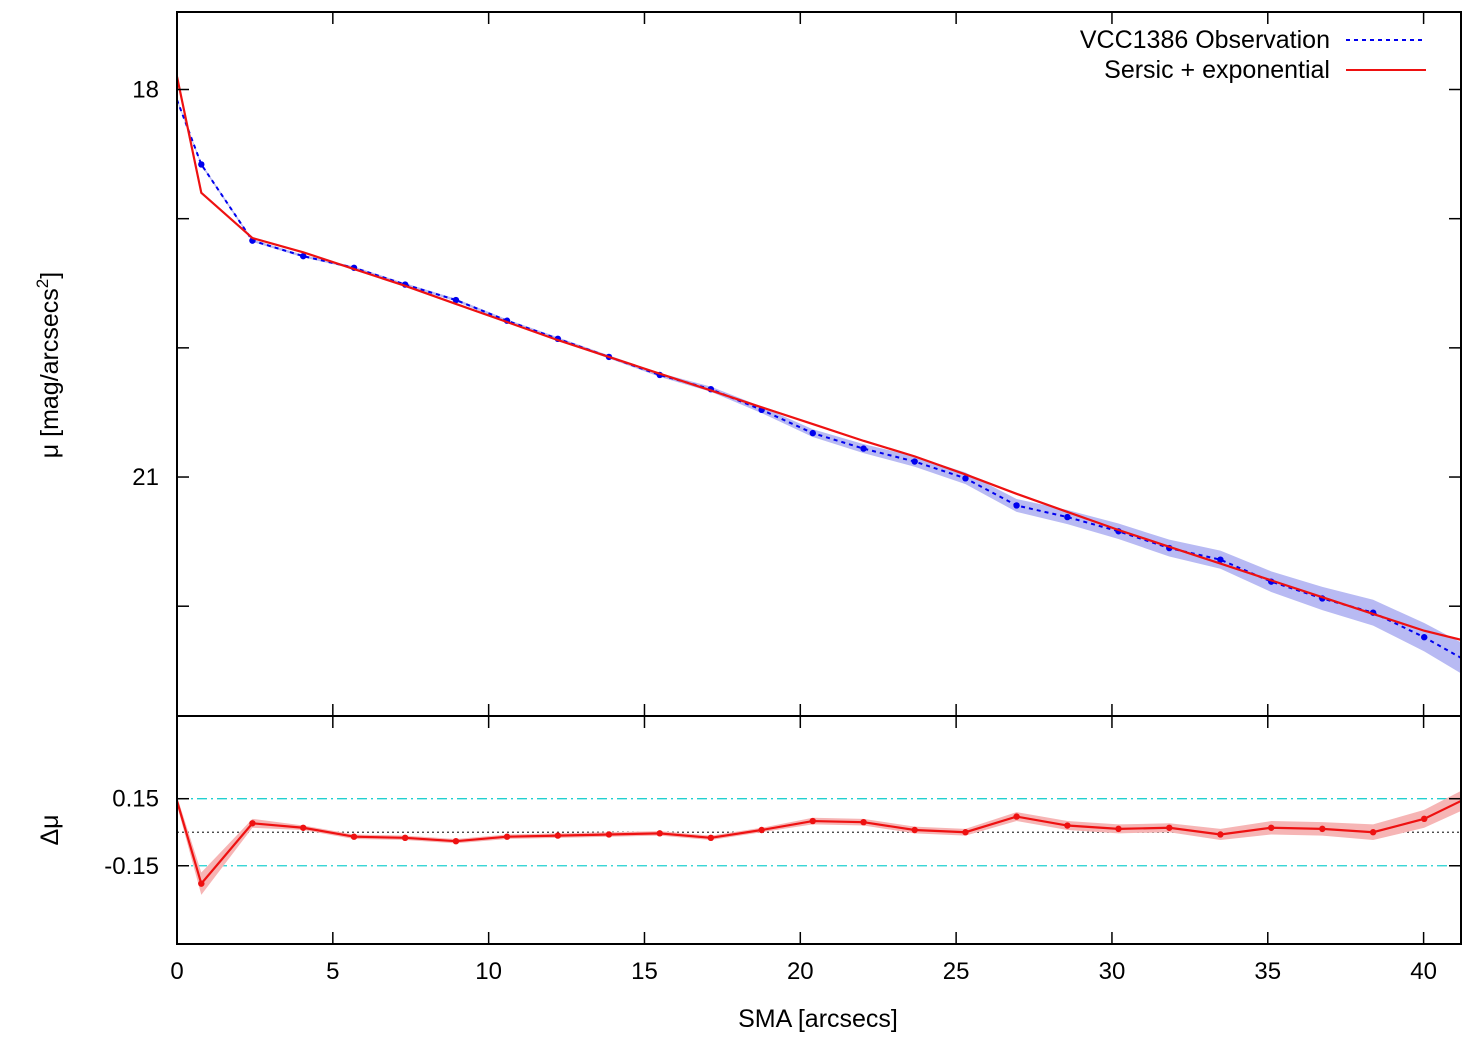 The image size is (1482, 1044). Describe the element at coordinates (131, 866) in the screenshot. I see `residual-y-tick-label: -0.15` at that location.